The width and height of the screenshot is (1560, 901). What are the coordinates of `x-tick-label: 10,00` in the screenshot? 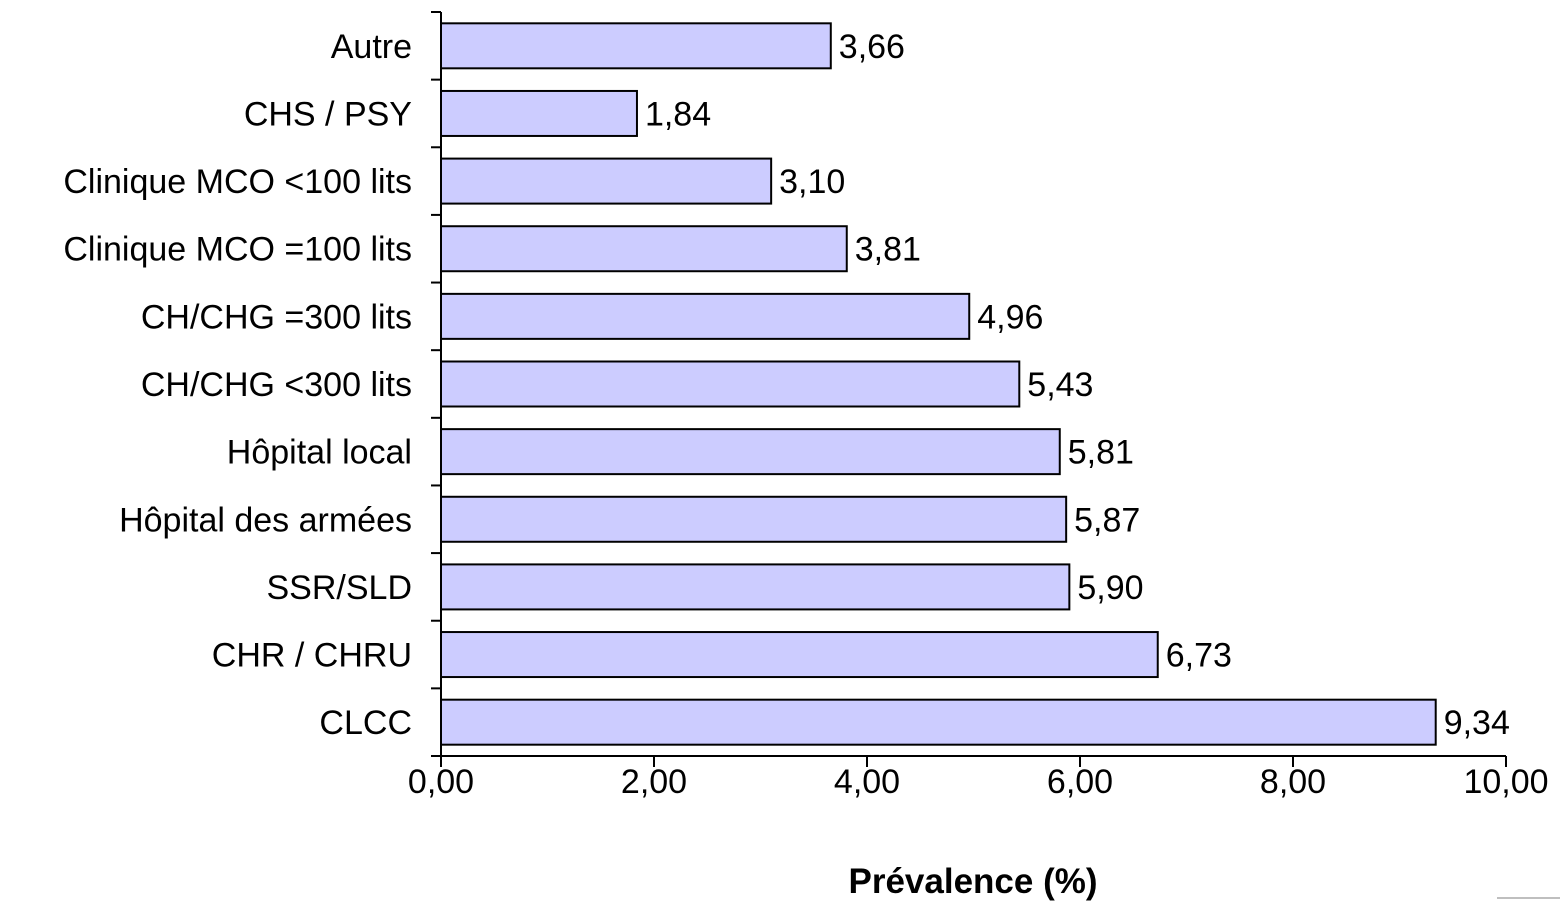 It's located at (1505, 782).